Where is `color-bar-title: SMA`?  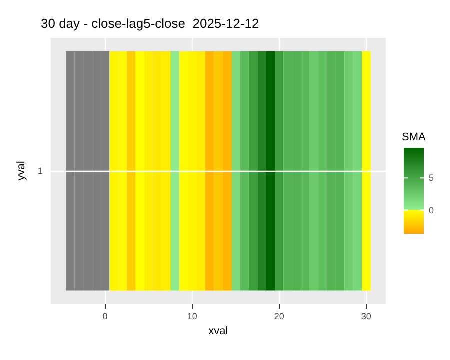 color-bar-title: SMA is located at coordinates (414, 138).